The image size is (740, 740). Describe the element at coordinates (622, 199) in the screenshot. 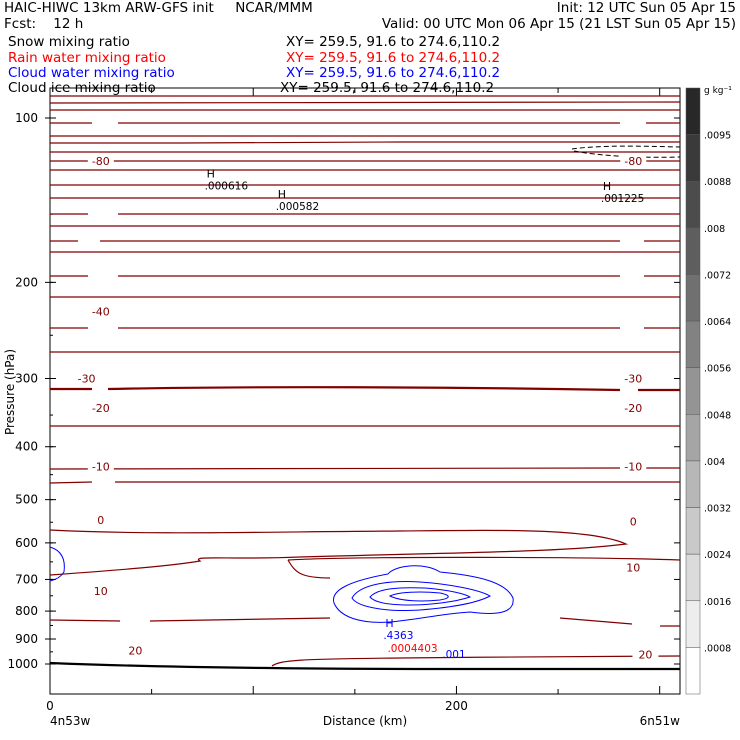

I see `max-value-label: .001225` at that location.